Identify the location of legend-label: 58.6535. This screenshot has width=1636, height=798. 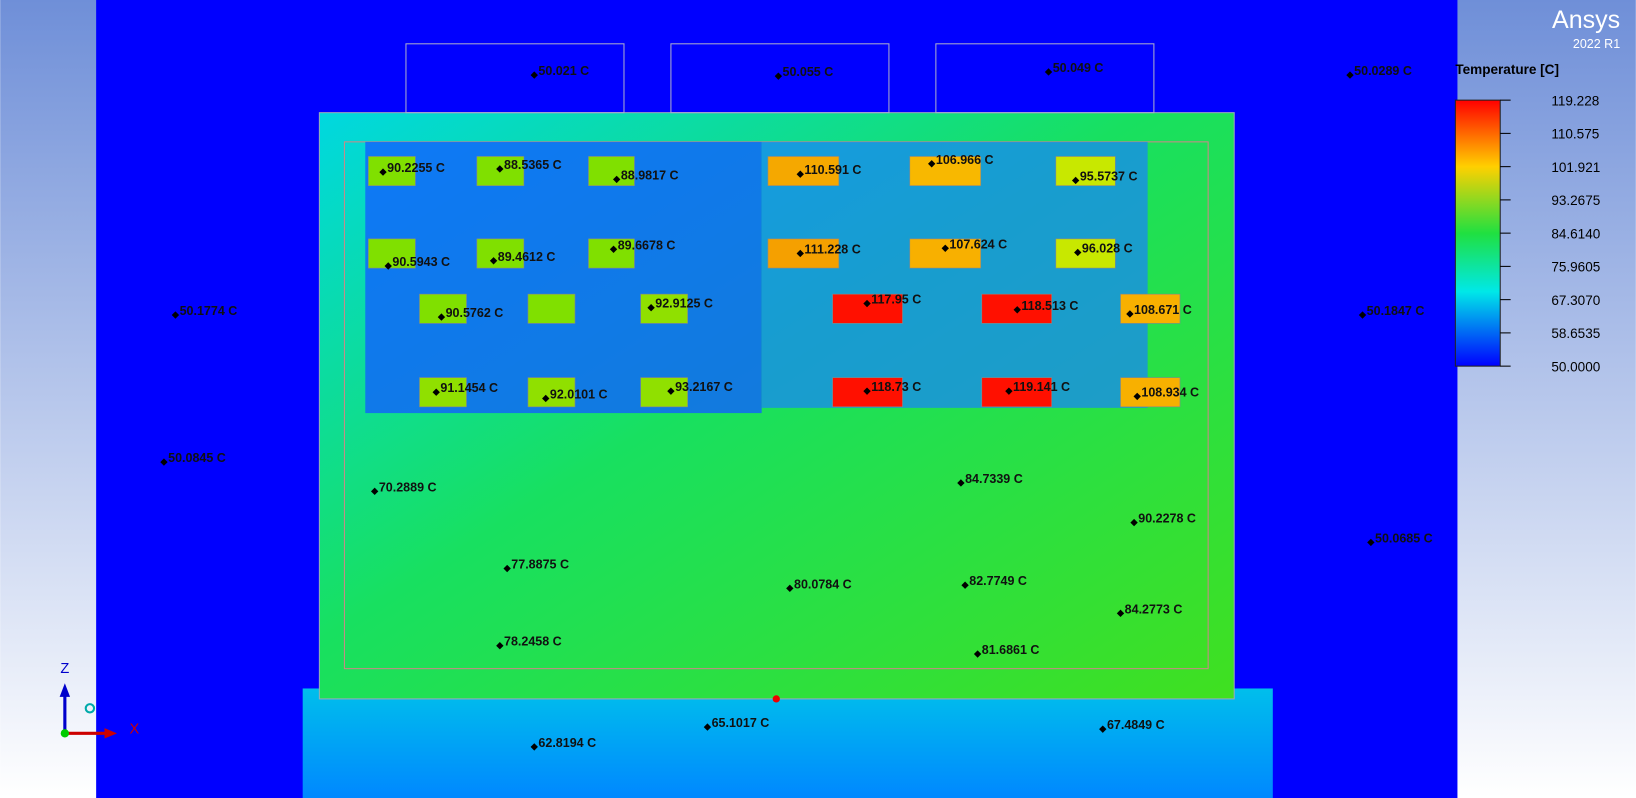
(1575, 333).